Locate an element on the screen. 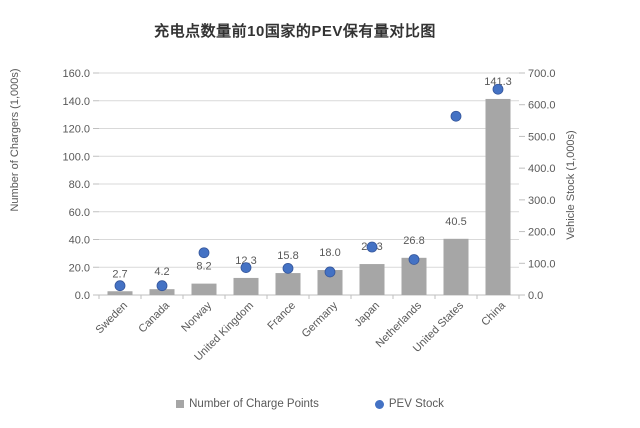 This screenshot has height=428, width=640. pev-stock-dot-united-kingdom is located at coordinates (246, 267).